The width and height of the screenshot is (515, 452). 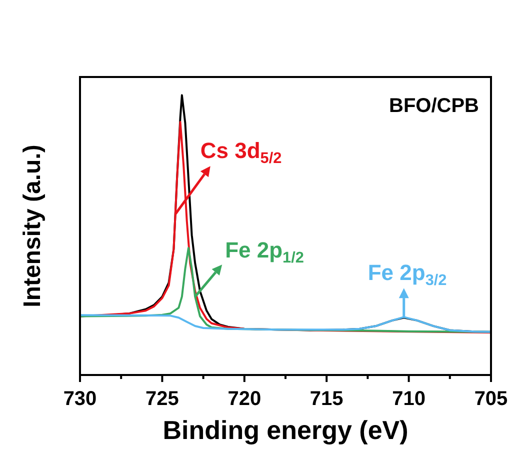 What do you see at coordinates (80, 399) in the screenshot?
I see `x-tick-label: 730` at bounding box center [80, 399].